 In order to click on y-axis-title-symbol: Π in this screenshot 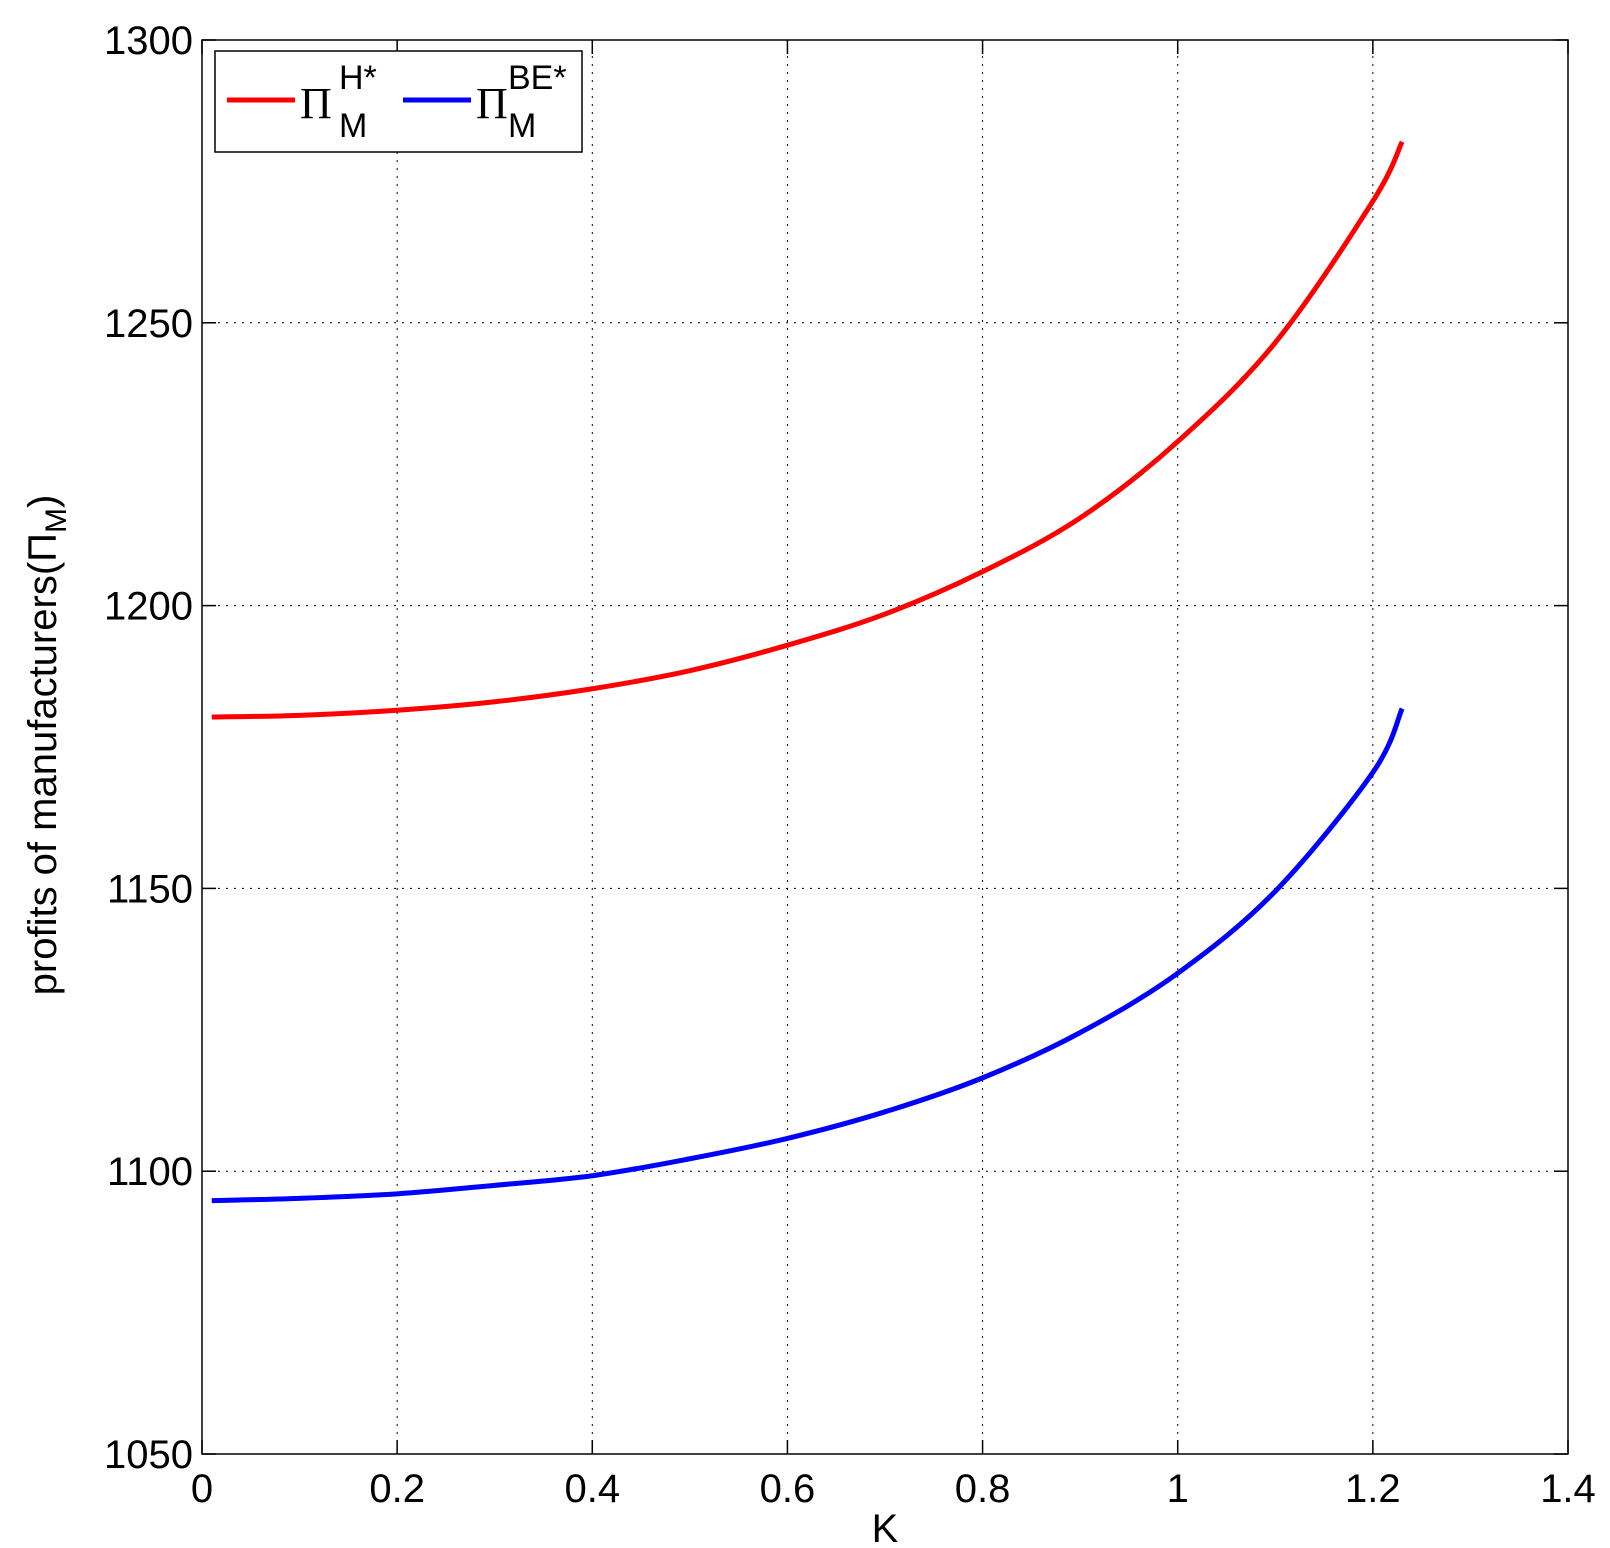, I will do `click(43, 547)`.